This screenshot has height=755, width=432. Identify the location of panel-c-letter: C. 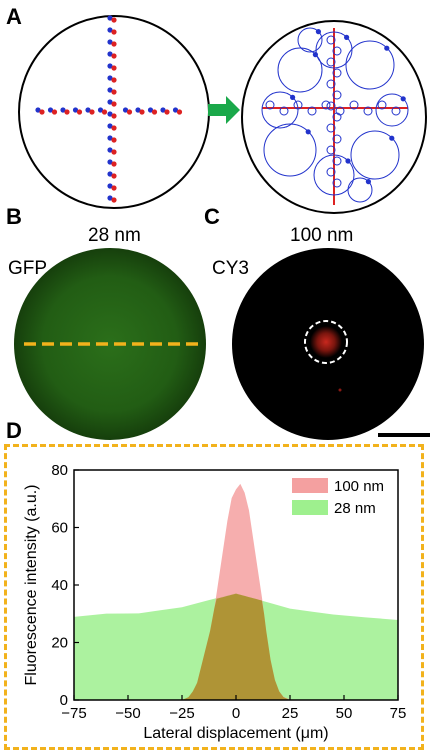
(212, 216).